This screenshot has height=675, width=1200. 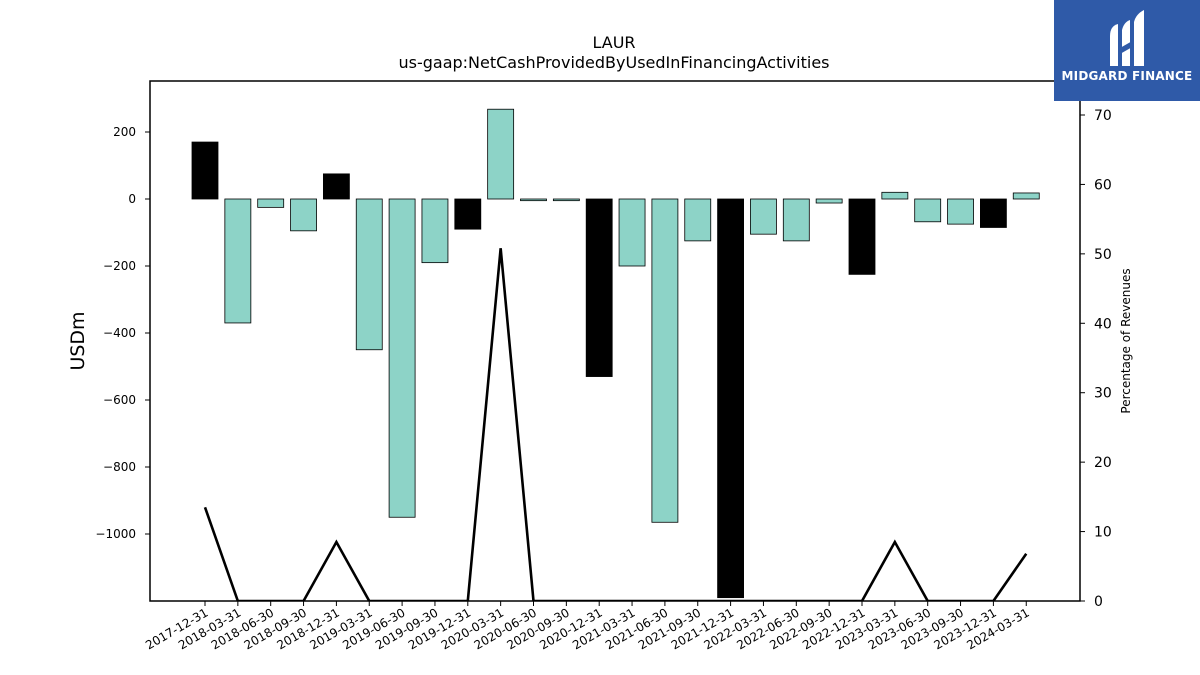 I want to click on y-tick-label: 0, so click(x=132, y=199).